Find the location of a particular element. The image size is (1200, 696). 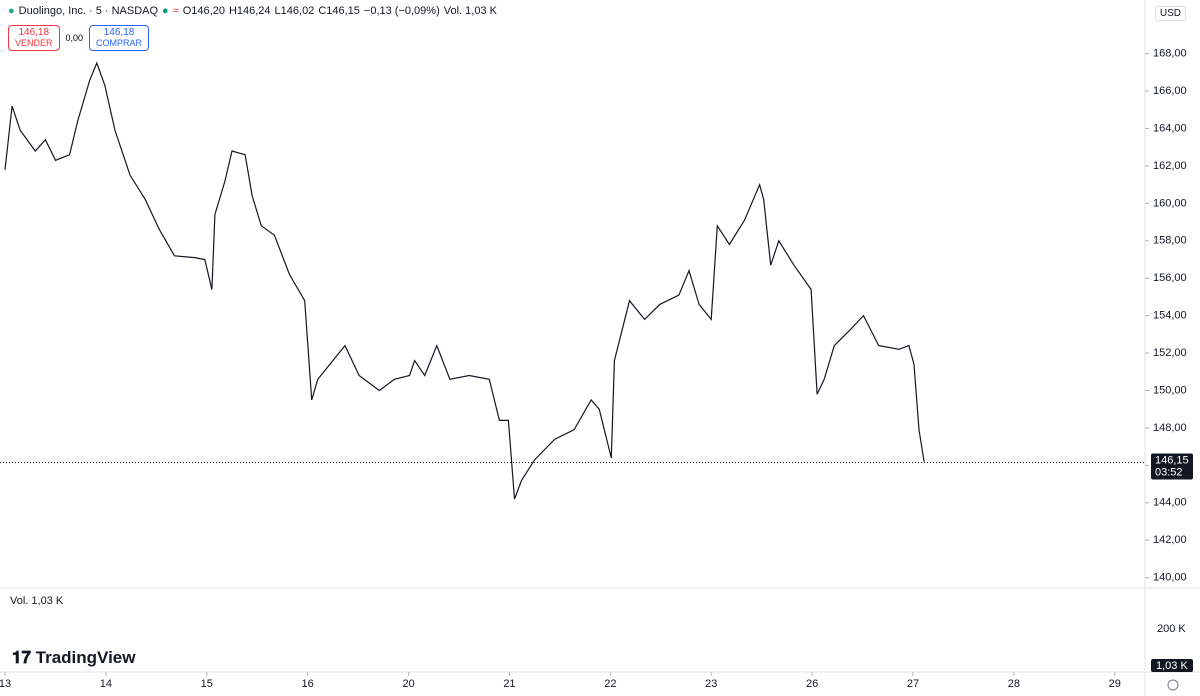

settings-icon is located at coordinates (1173, 685).